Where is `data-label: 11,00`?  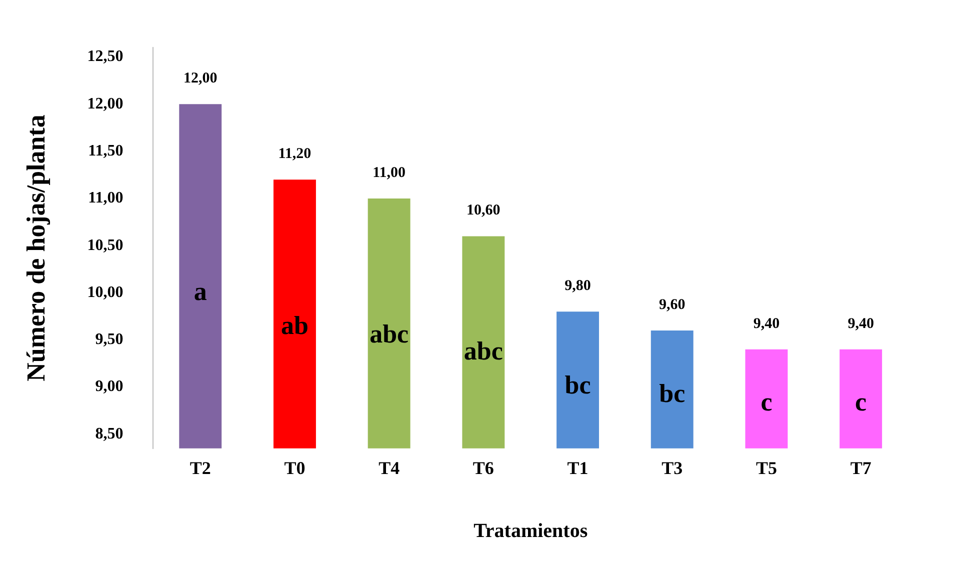
data-label: 11,00 is located at coordinates (389, 172).